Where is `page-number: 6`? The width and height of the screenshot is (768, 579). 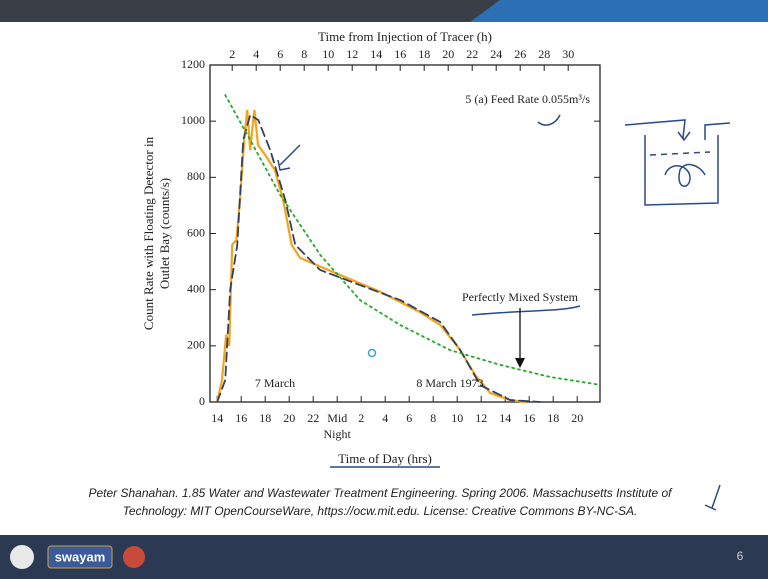 page-number: 6 is located at coordinates (740, 556).